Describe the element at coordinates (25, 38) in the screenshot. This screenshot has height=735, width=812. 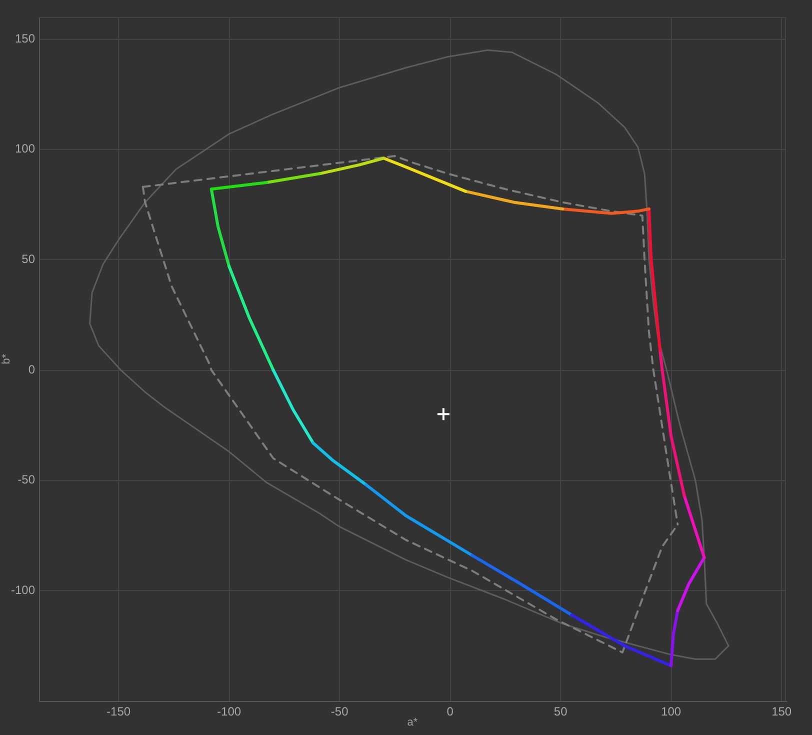
I see `y-tick-label: 150` at that location.